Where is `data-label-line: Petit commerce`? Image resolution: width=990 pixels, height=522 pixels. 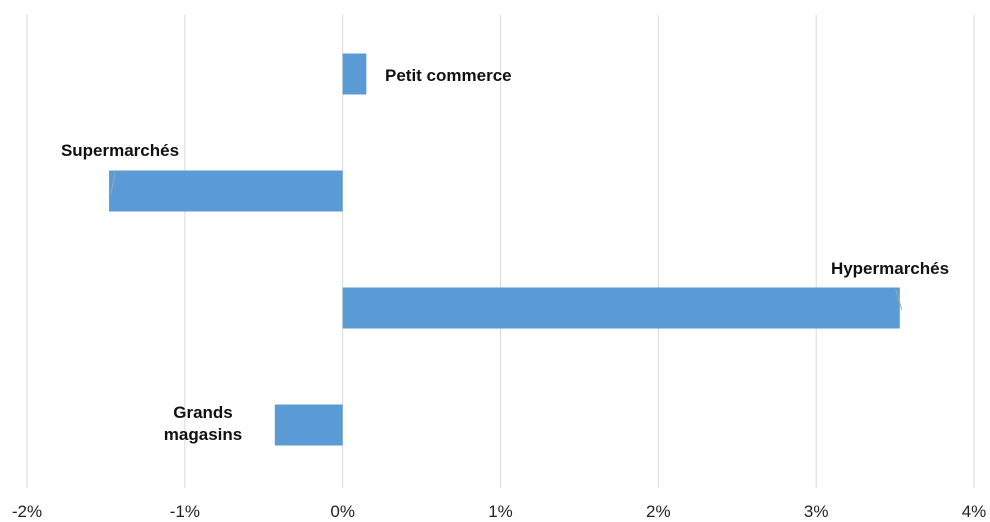 data-label-line: Petit commerce is located at coordinates (448, 75).